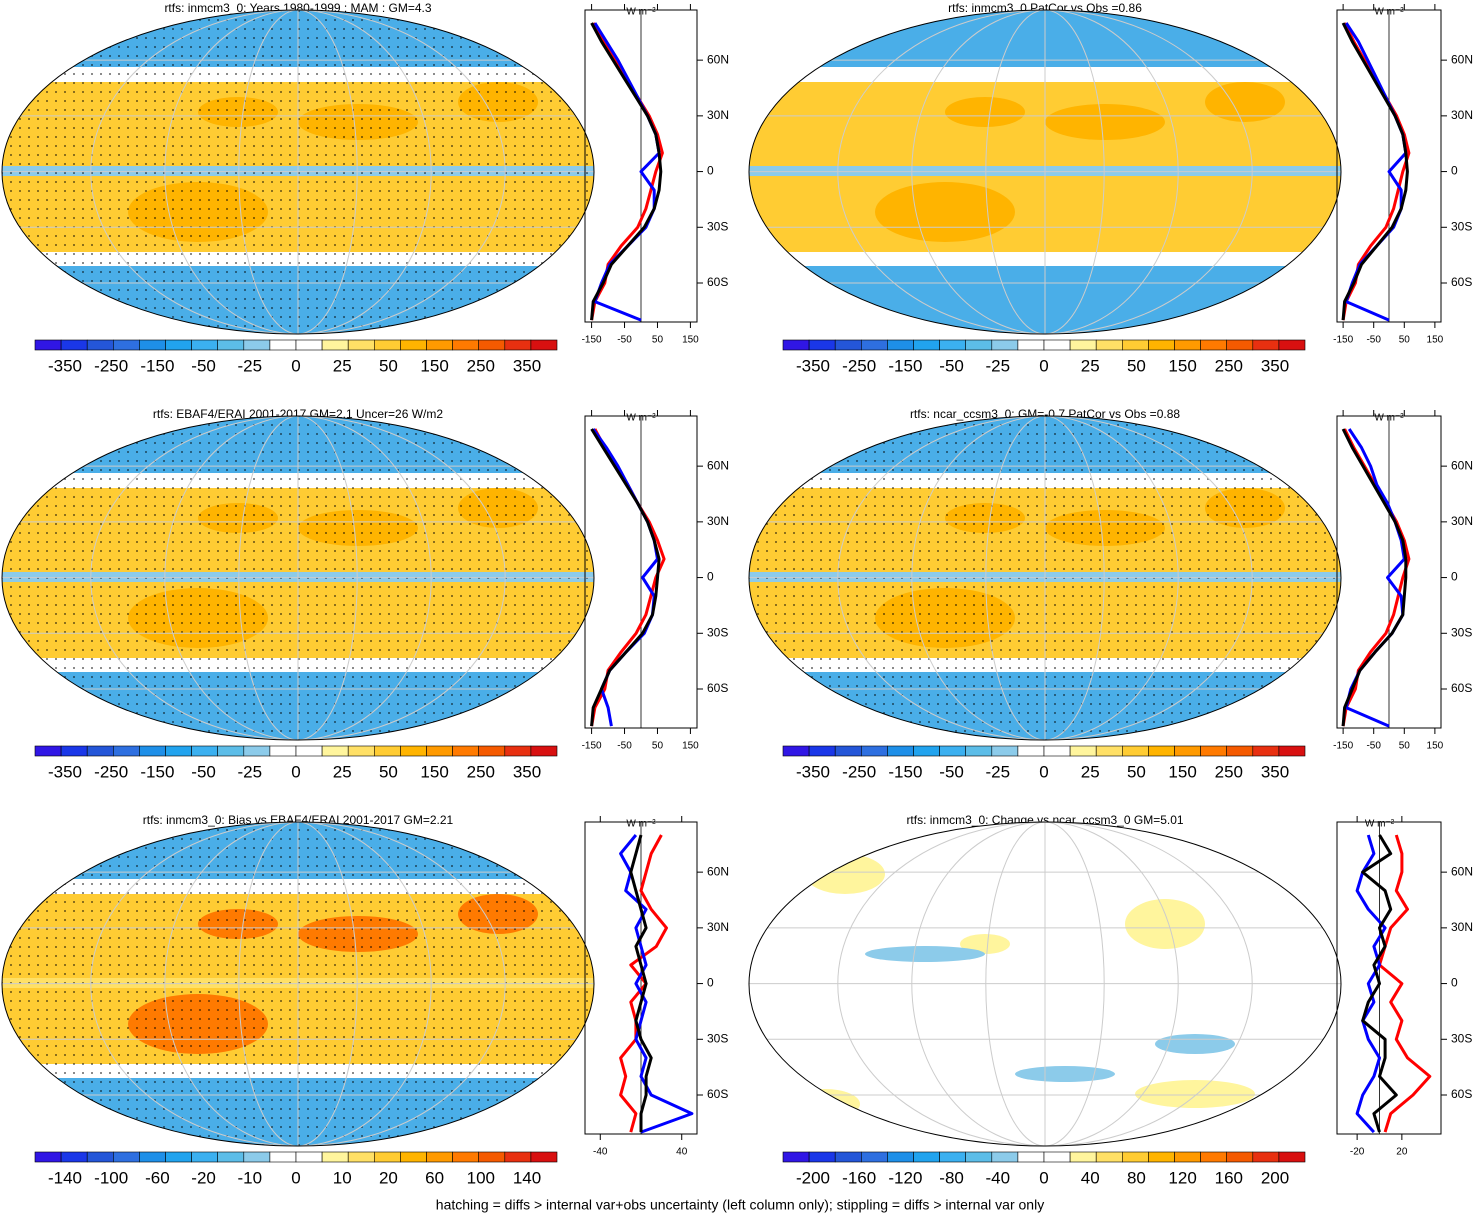  I want to click on y-tick-label: 0, so click(1454, 577).